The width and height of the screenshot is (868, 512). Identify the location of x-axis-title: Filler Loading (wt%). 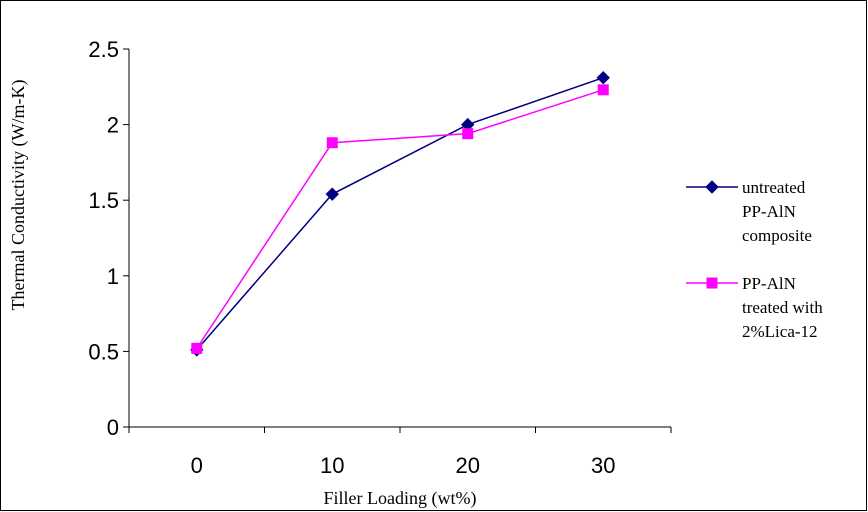
(400, 498).